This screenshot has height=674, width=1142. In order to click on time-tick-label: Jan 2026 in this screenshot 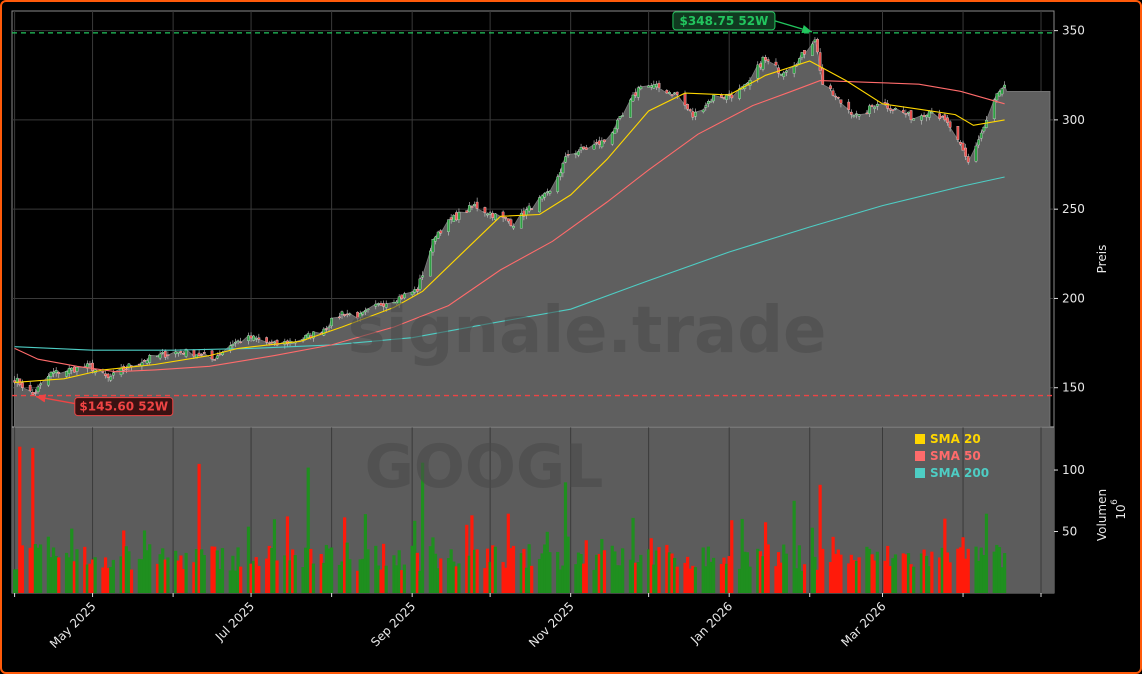, I will do `click(711, 623)`.